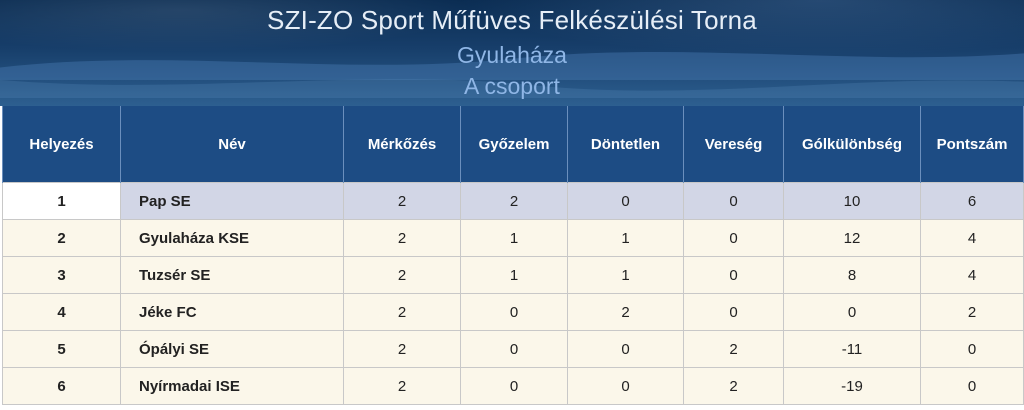 The width and height of the screenshot is (1024, 410). I want to click on cell-team-name: Tuzsér SE, so click(232, 275).